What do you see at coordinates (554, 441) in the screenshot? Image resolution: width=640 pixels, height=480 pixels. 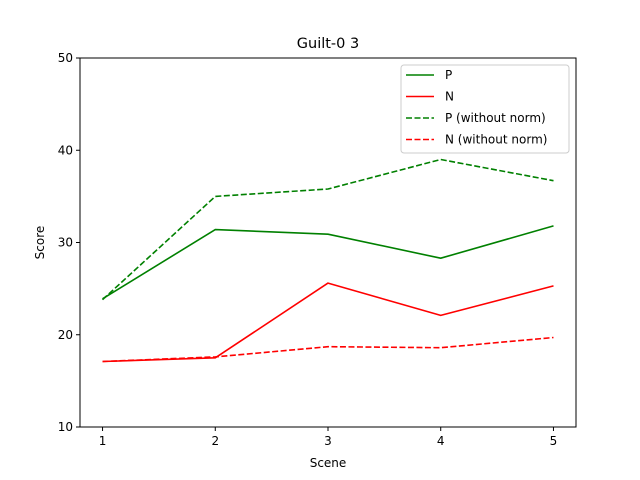 I see `x-tick-label: 5` at bounding box center [554, 441].